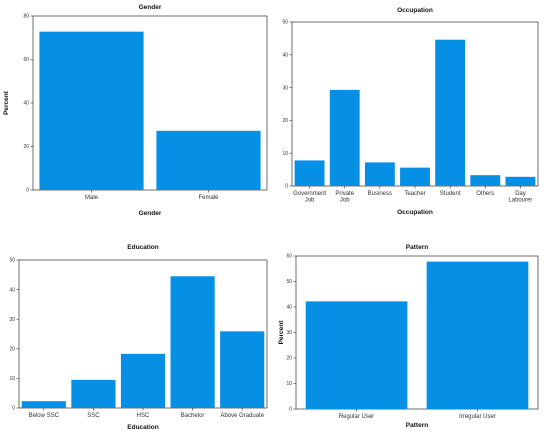 The height and width of the screenshot is (438, 550). Describe the element at coordinates (485, 194) in the screenshot. I see `x-tick-label: Others` at that location.